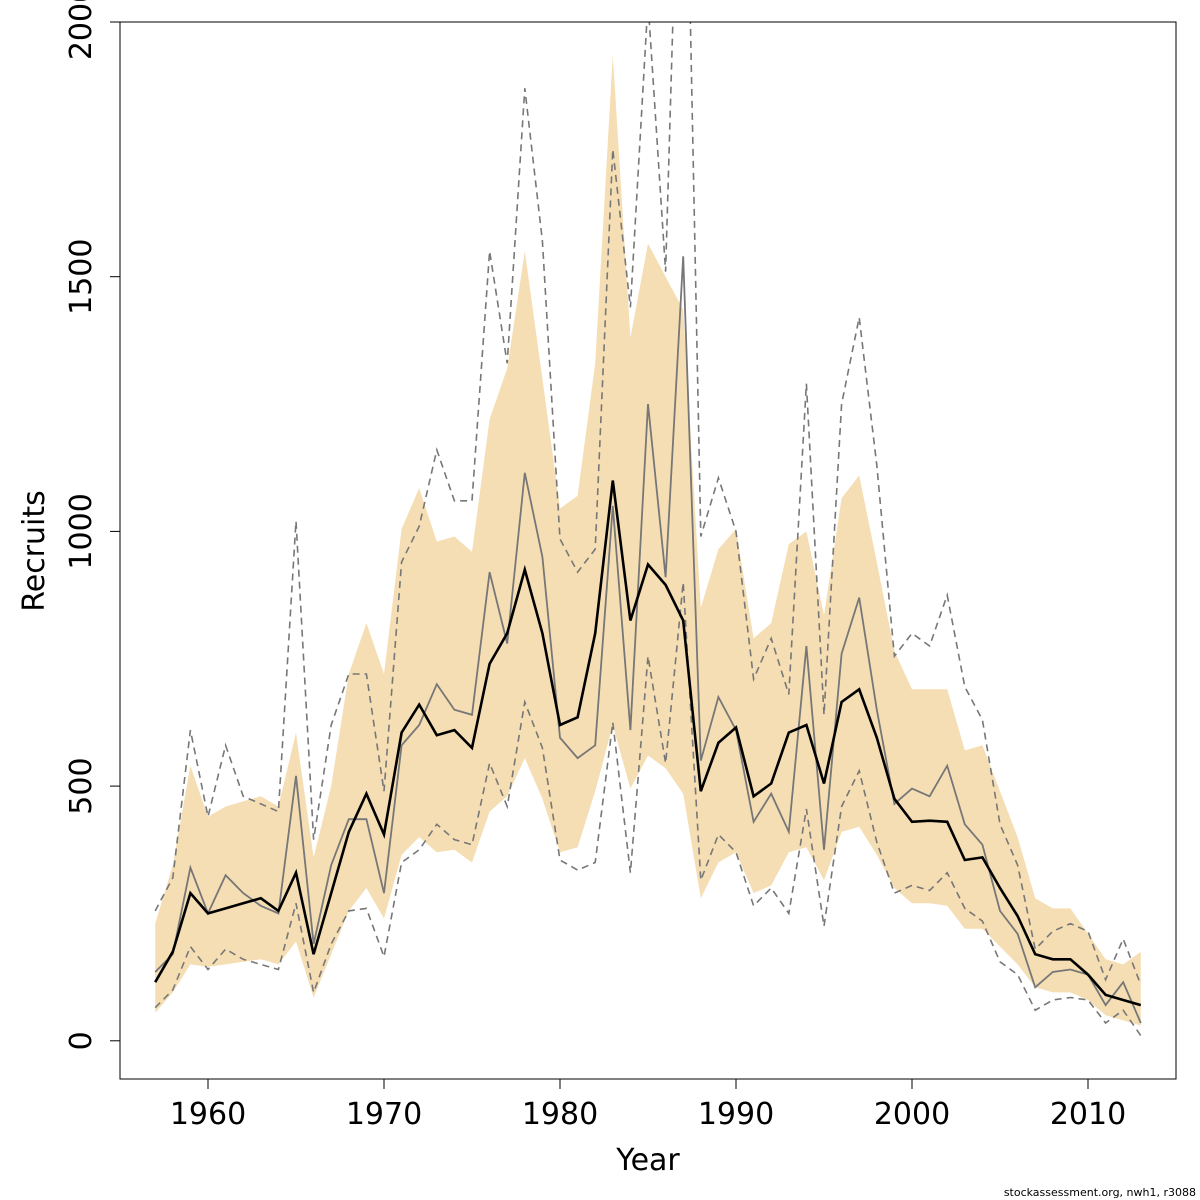 This screenshot has height=1200, width=1200. Describe the element at coordinates (81, 1040) in the screenshot. I see `y-tick-label: 0` at that location.